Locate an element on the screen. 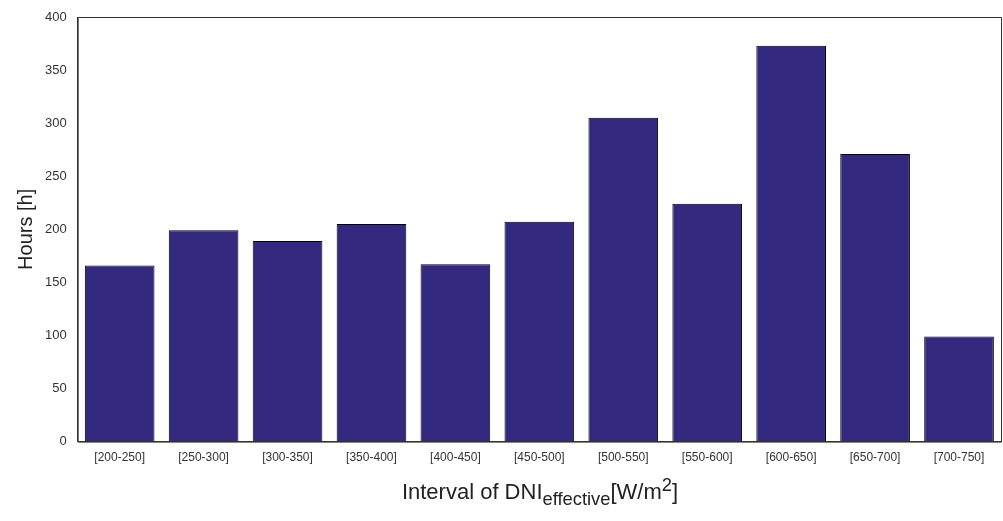  x-tick-label: [200-250] is located at coordinates (120, 457).